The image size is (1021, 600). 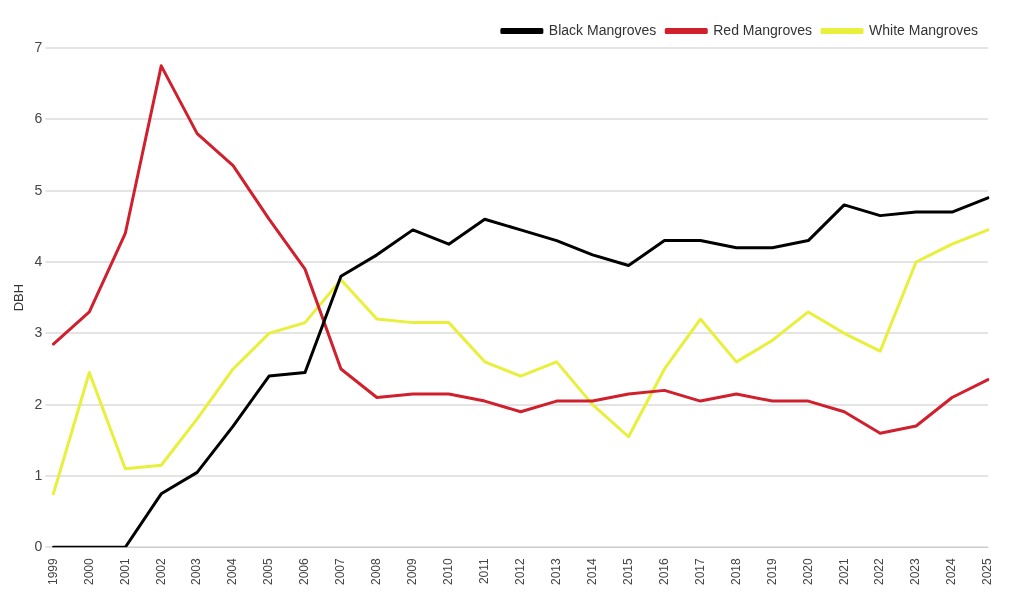 I want to click on x-tick-label: 2012, so click(x=520, y=571).